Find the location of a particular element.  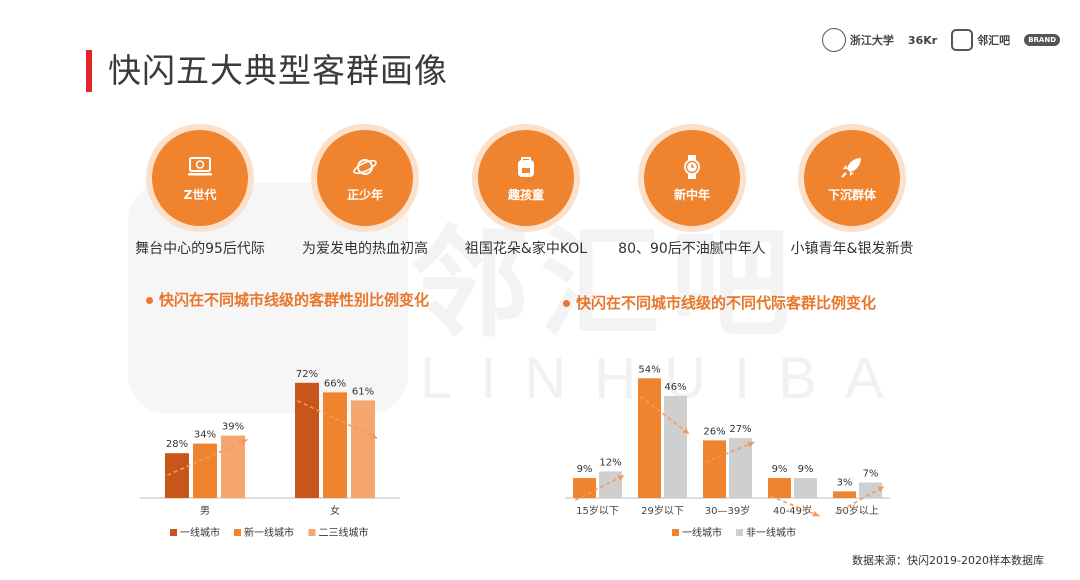

data-label: 28% is located at coordinates (177, 444).